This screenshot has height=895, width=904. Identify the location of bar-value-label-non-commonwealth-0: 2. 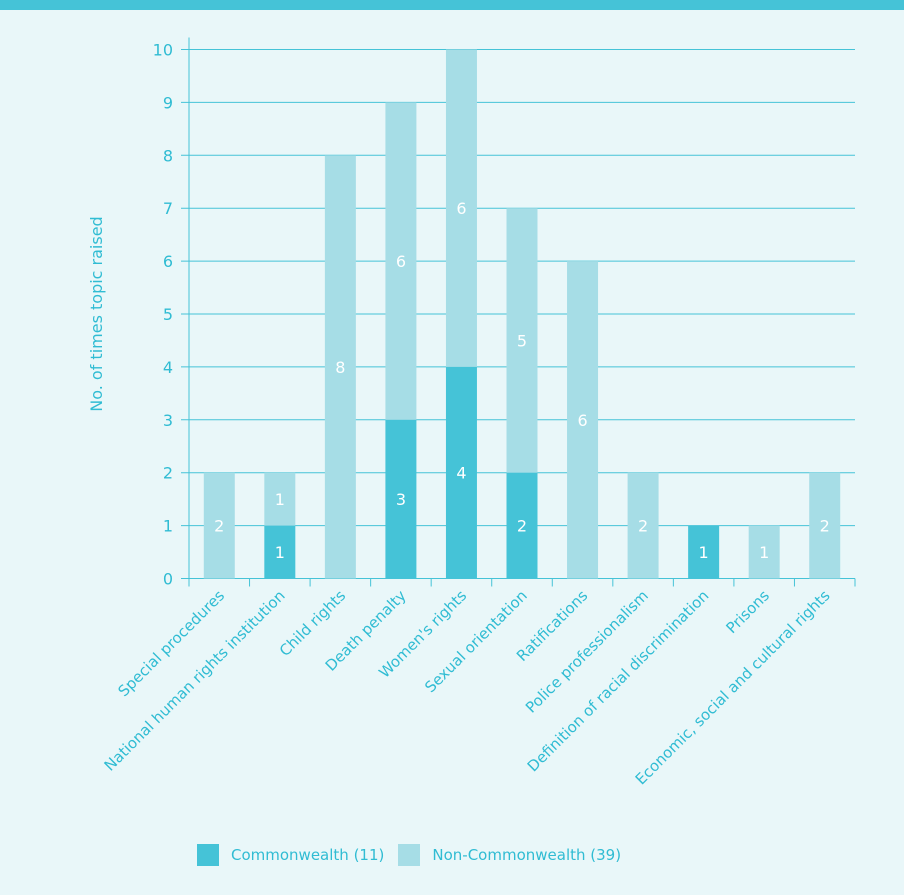
(219, 526).